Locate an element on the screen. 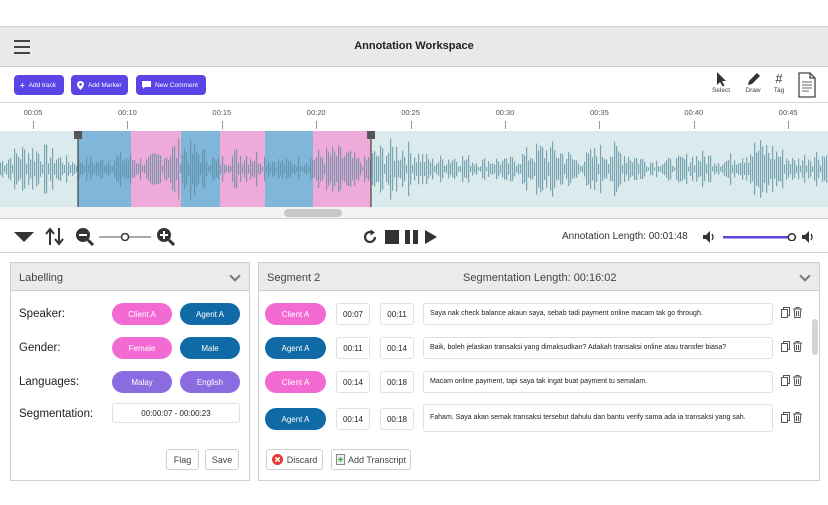  title-bar: Annotation Workspace is located at coordinates (414, 47).